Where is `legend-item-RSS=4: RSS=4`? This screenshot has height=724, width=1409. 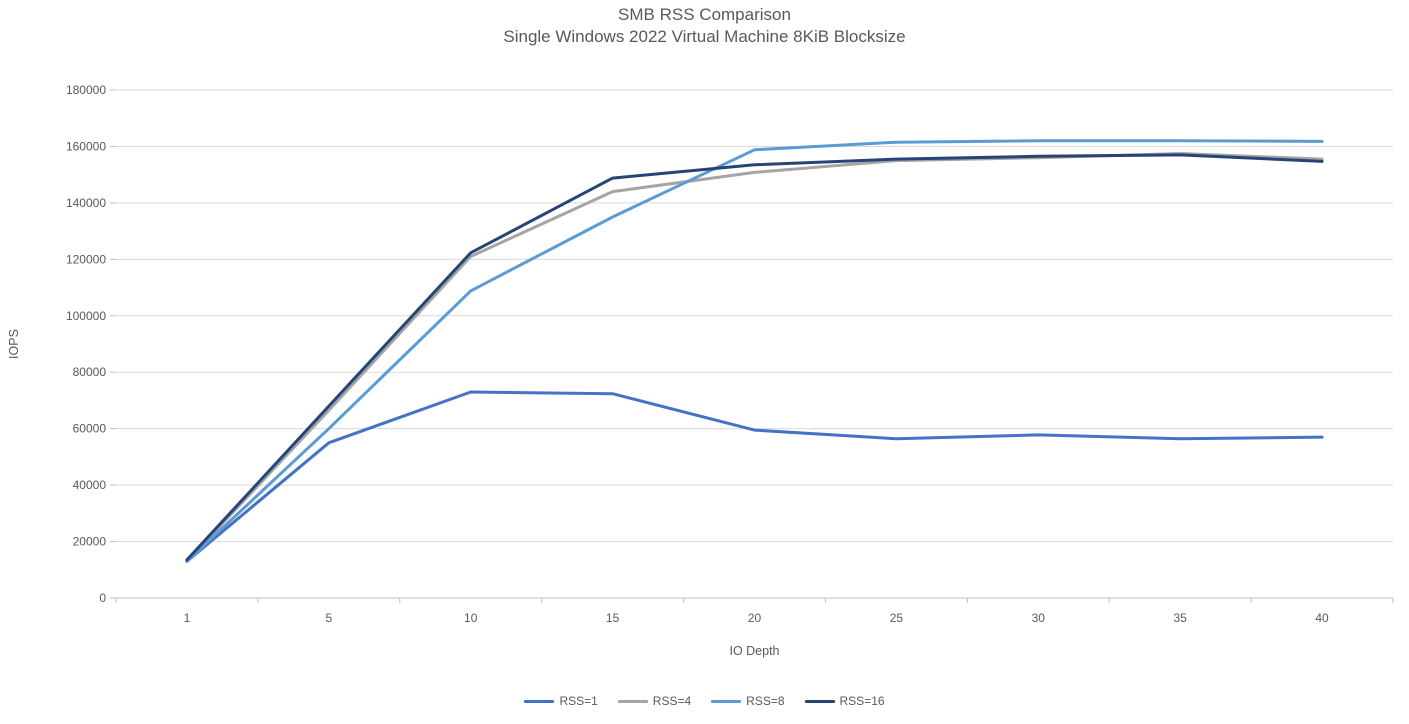 legend-item-RSS=4: RSS=4 is located at coordinates (654, 701).